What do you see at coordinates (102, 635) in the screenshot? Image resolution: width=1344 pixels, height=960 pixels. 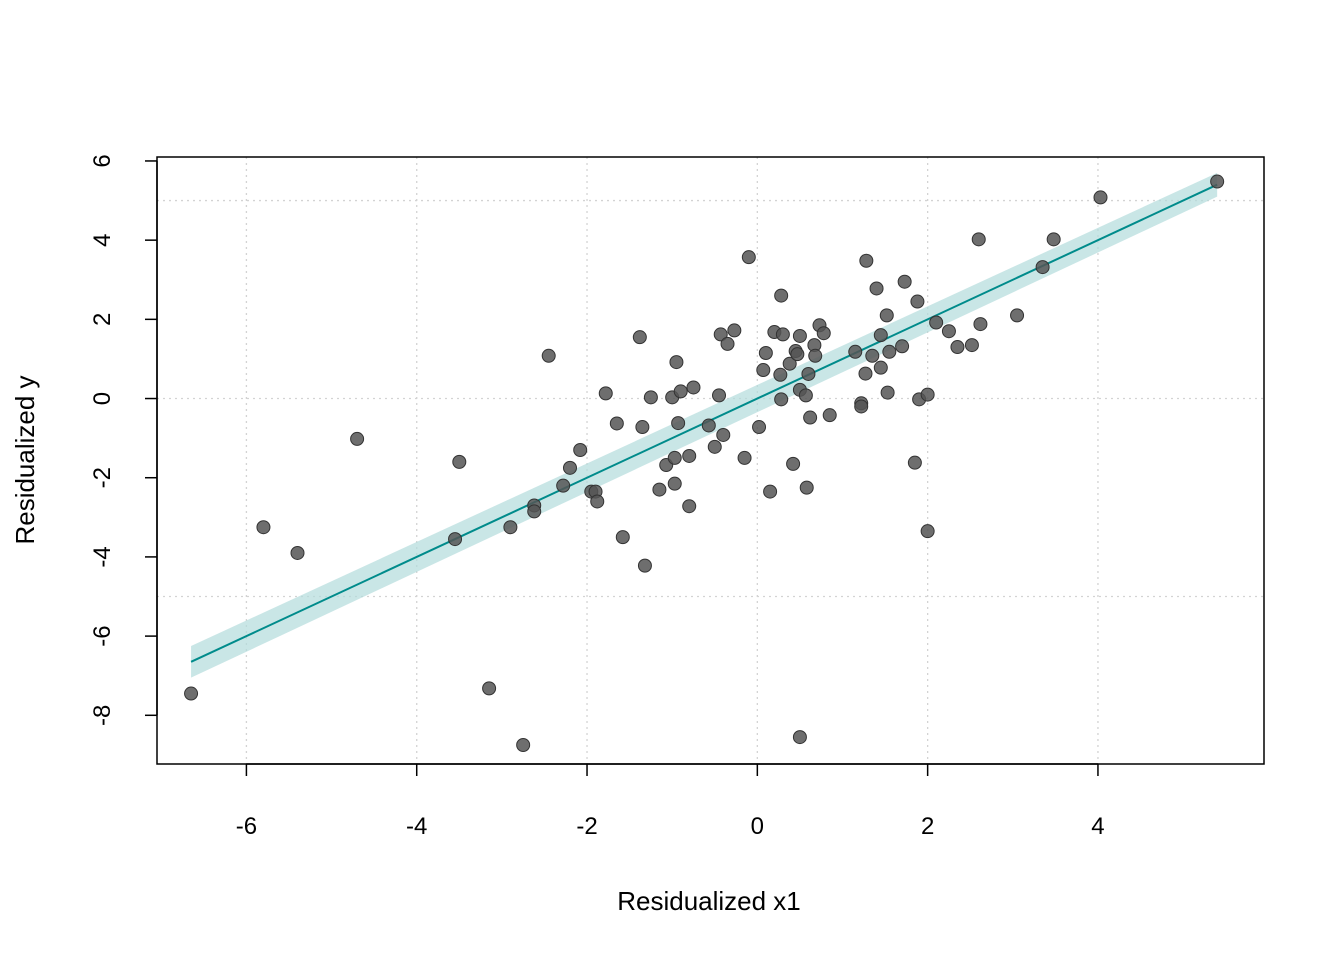 I see `y-tick-label: -6` at bounding box center [102, 635].